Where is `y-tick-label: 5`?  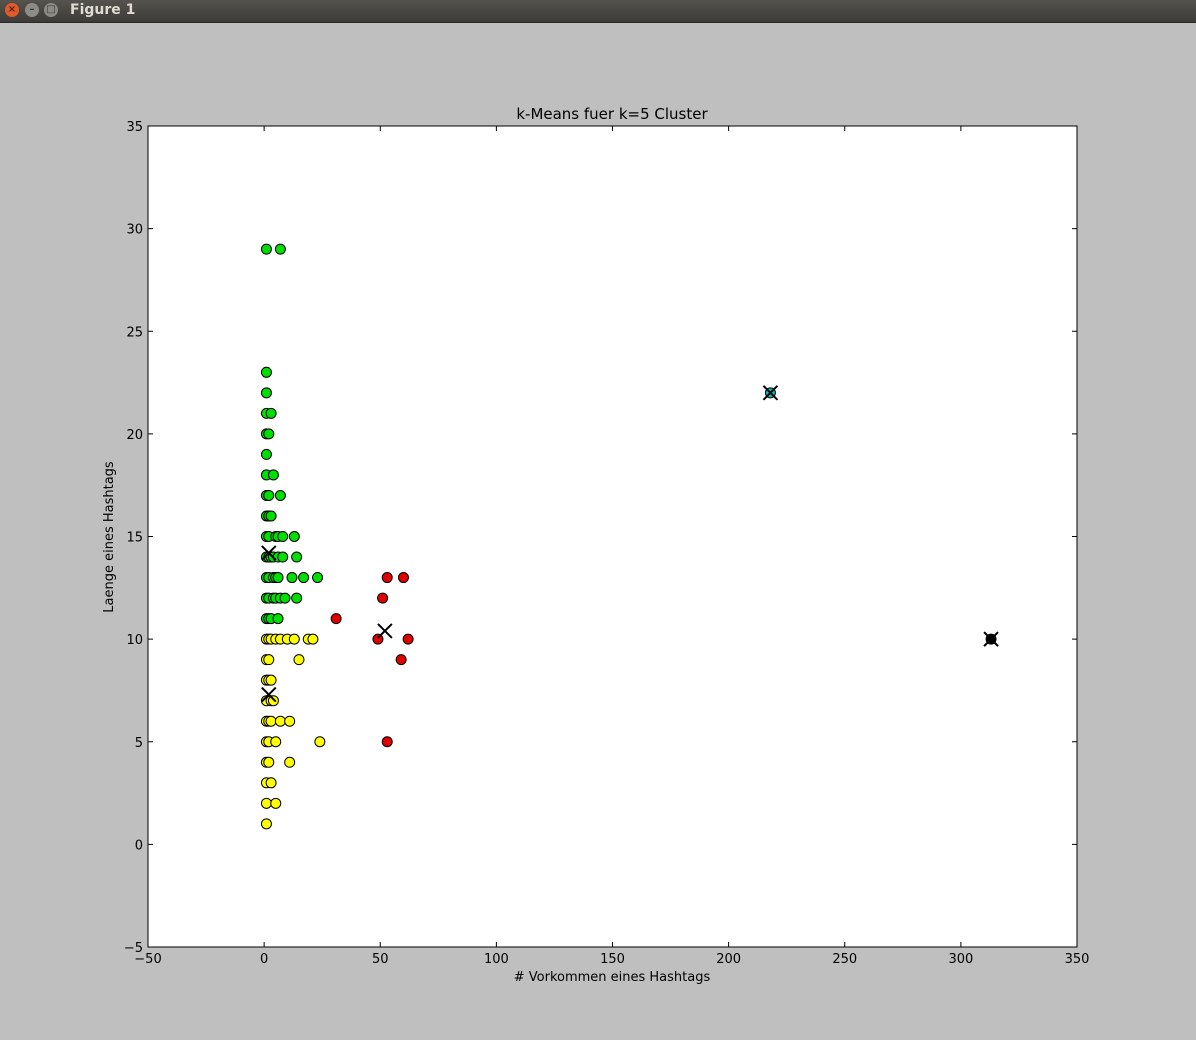 y-tick-label: 5 is located at coordinates (139, 743).